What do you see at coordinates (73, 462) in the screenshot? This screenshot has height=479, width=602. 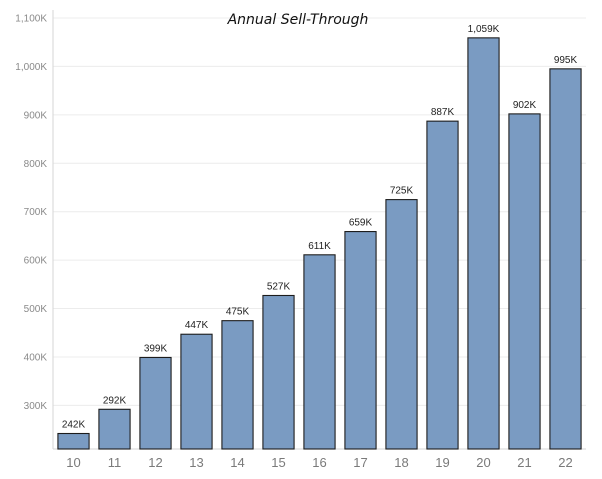 I see `x-tick-label: 10` at bounding box center [73, 462].